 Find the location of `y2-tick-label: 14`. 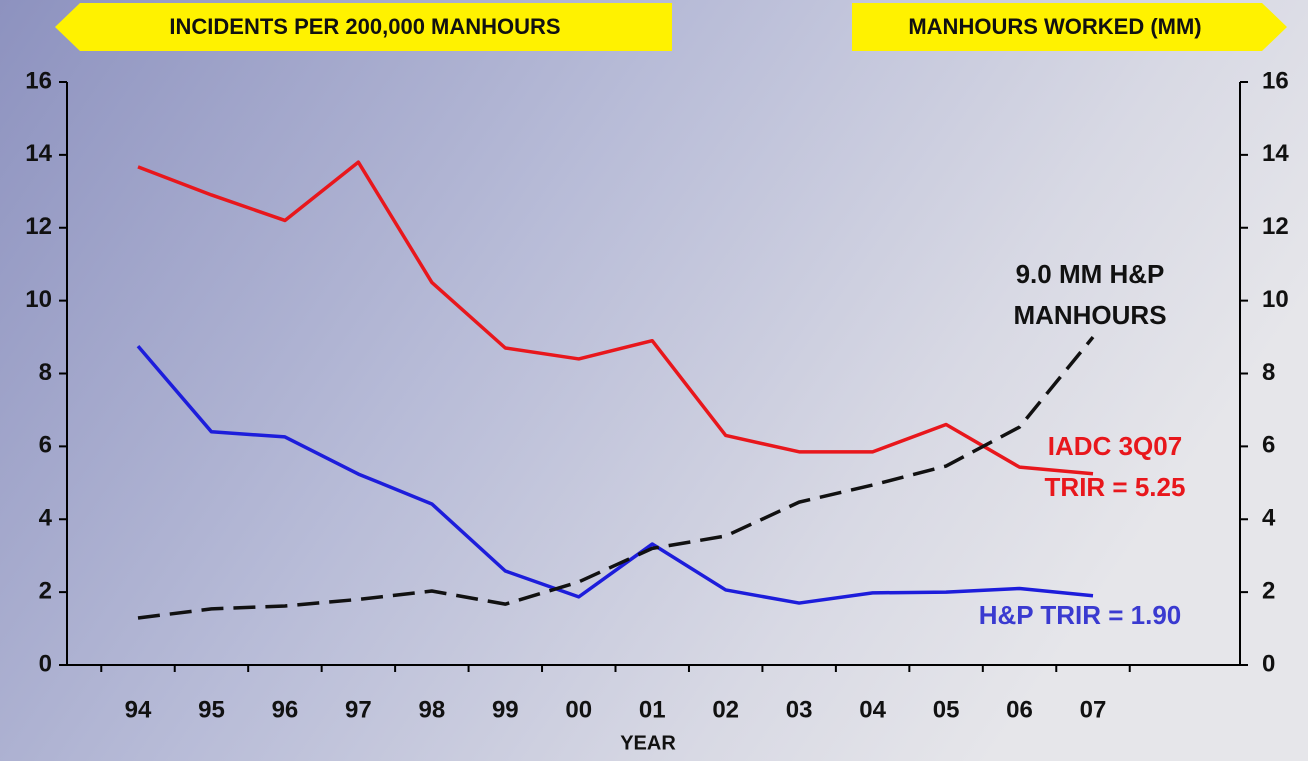

y2-tick-label: 14 is located at coordinates (1275, 153).